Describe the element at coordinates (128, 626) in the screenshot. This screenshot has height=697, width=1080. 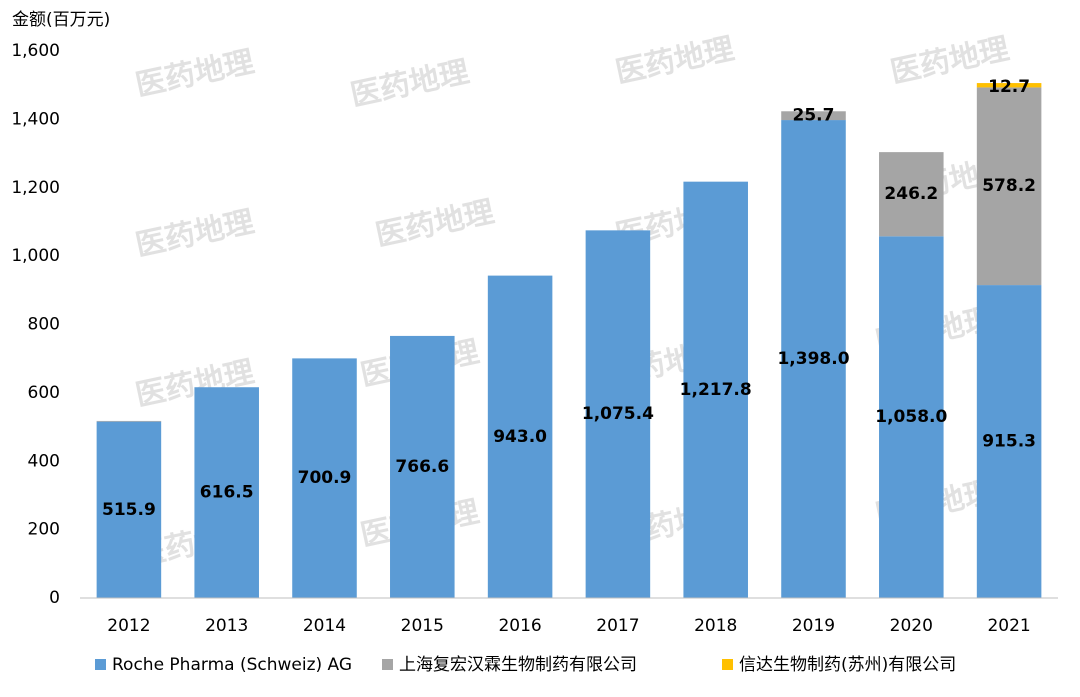
I see `x-tick-label: 2012` at that location.